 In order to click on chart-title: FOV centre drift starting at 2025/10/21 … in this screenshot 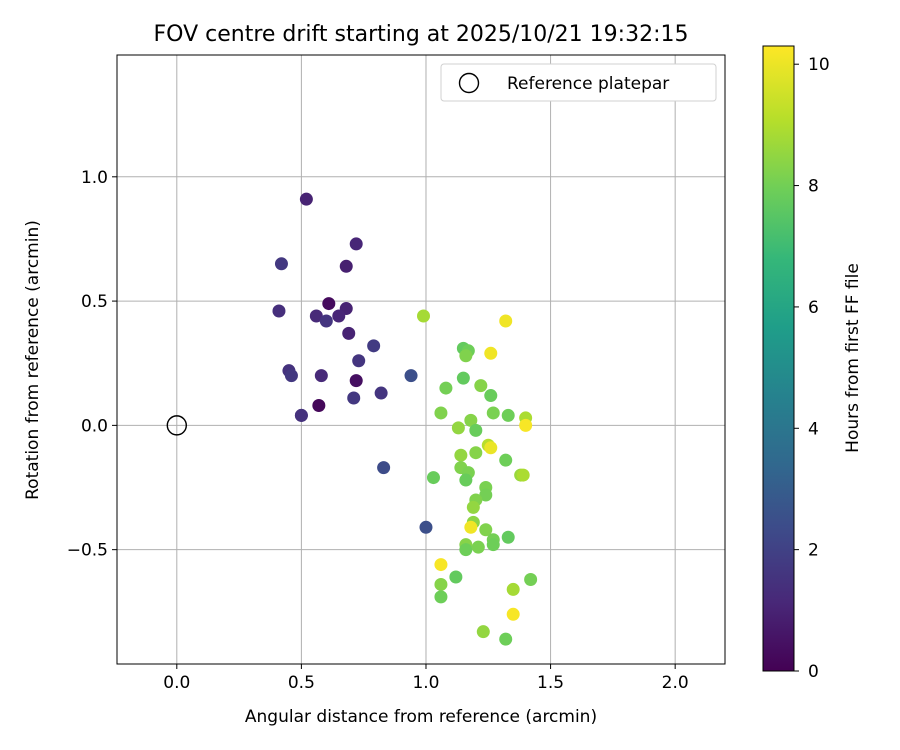, I will do `click(421, 34)`.